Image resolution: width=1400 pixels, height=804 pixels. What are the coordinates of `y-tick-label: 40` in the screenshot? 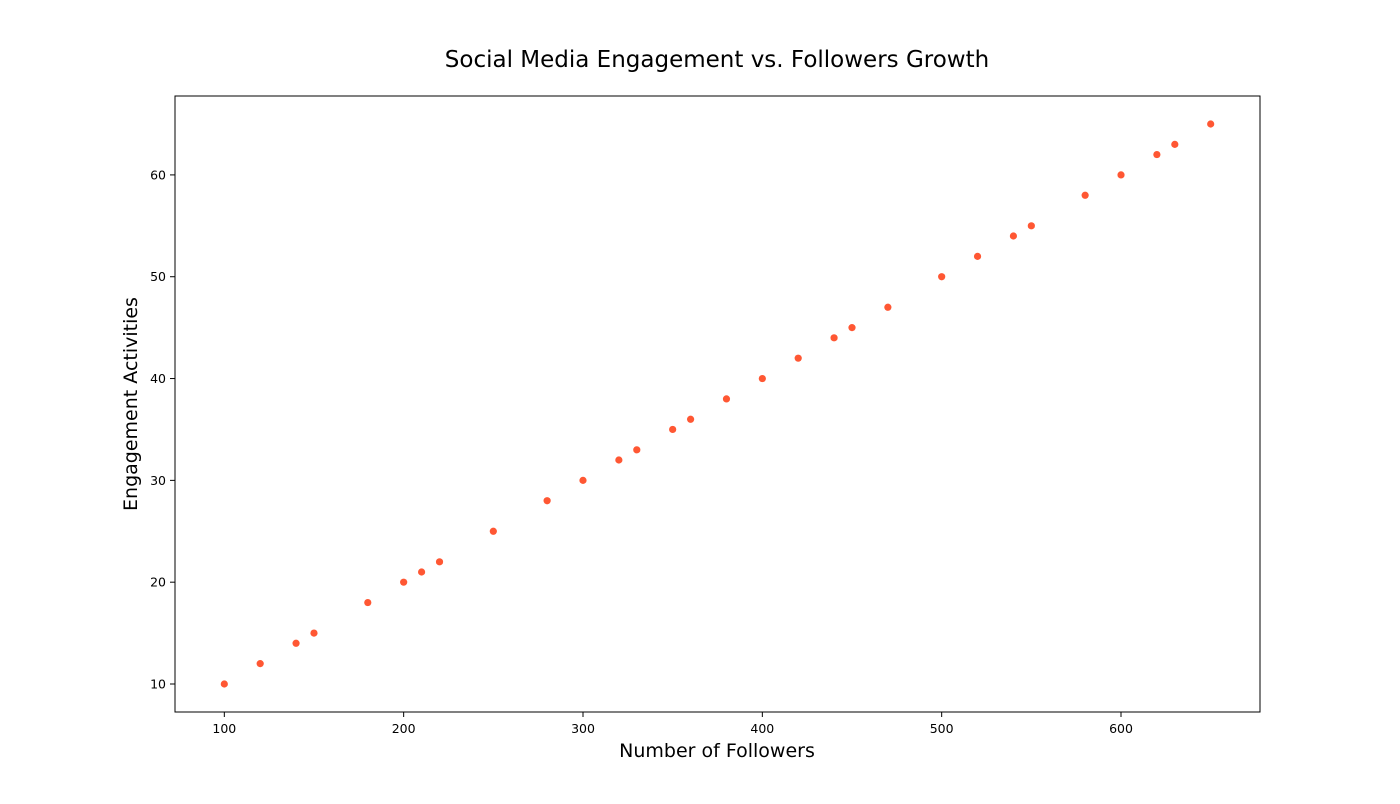 It's located at (158, 378).